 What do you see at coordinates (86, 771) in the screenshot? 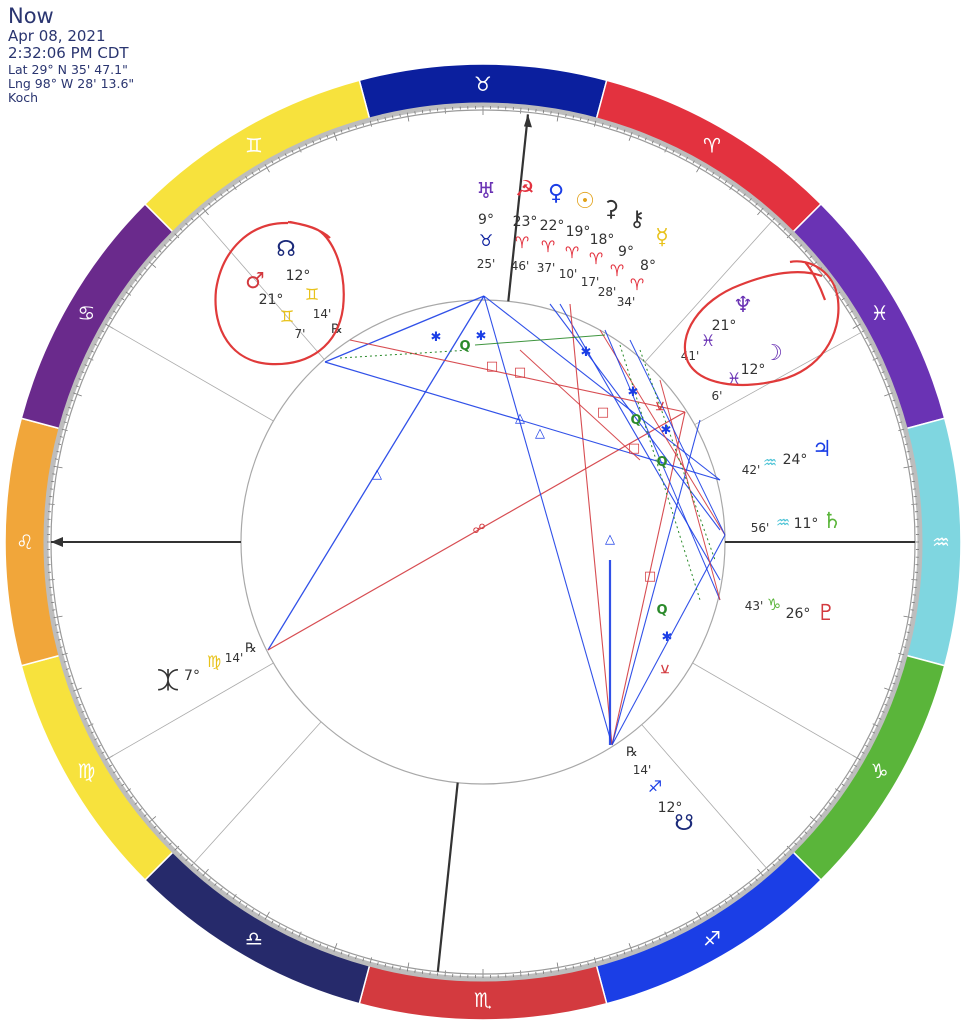
I see `sign-glyph-virgo: ♍` at bounding box center [86, 771].